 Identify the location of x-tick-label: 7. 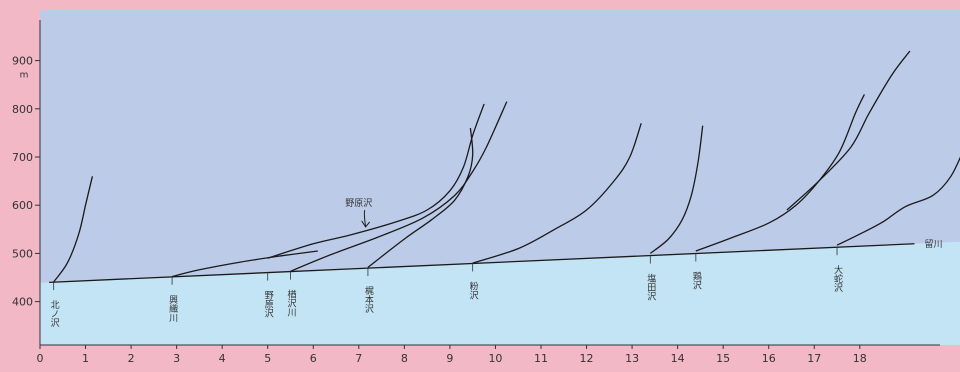
(358, 358).